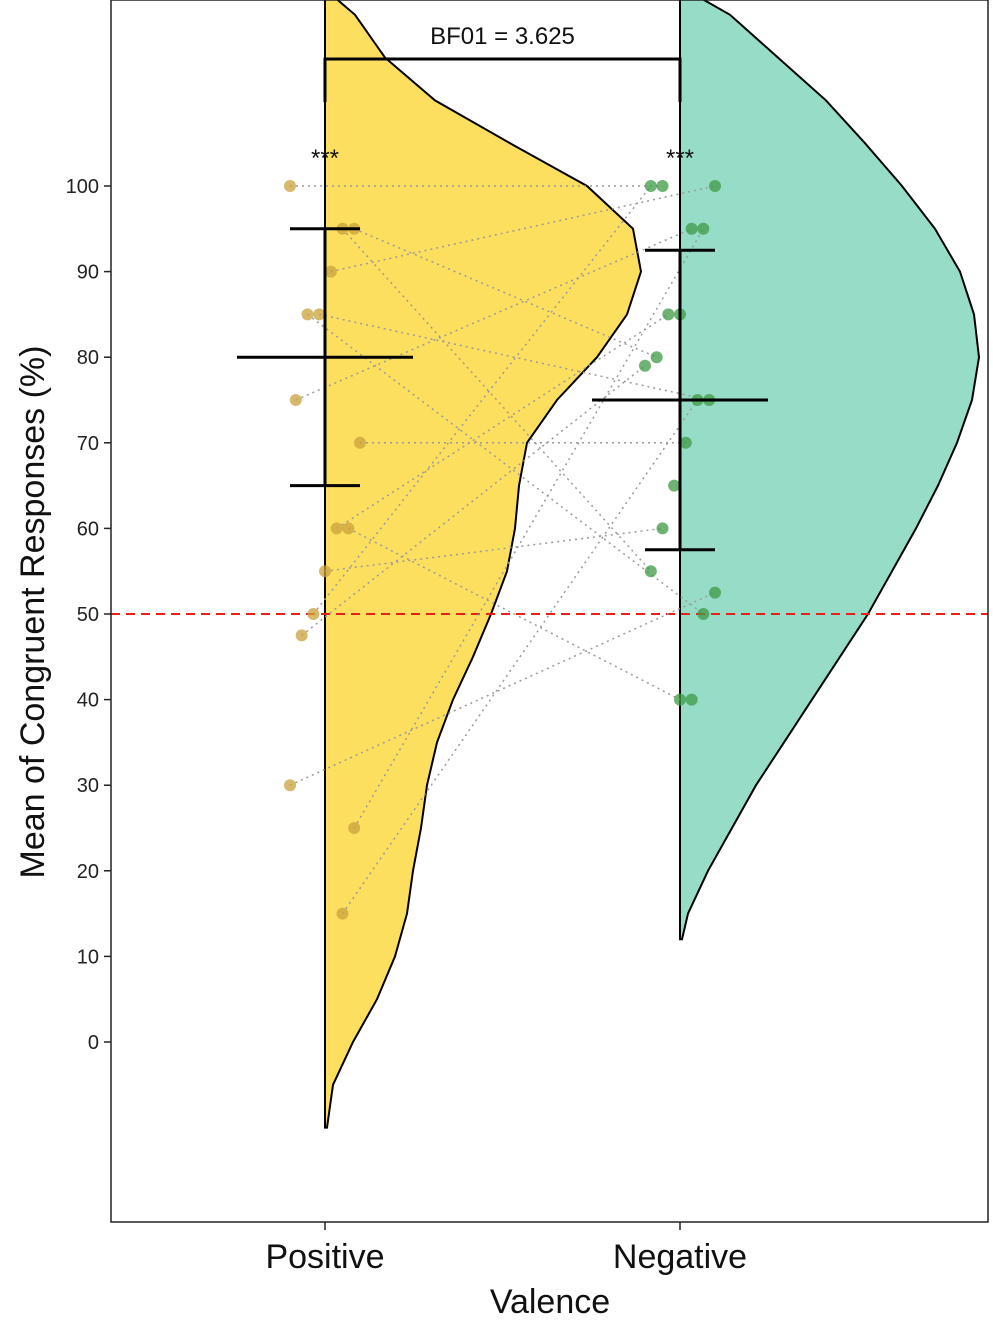 The height and width of the screenshot is (1322, 993). Describe the element at coordinates (680, 1257) in the screenshot. I see `x-category-label-negative: Negative` at that location.